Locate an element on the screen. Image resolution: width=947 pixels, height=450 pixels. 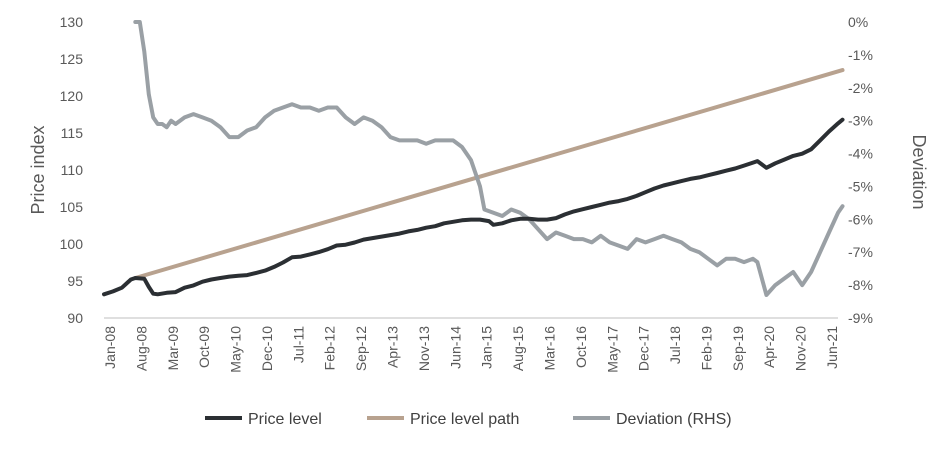
x-tick-label: May-17 is located at coordinates (612, 349).